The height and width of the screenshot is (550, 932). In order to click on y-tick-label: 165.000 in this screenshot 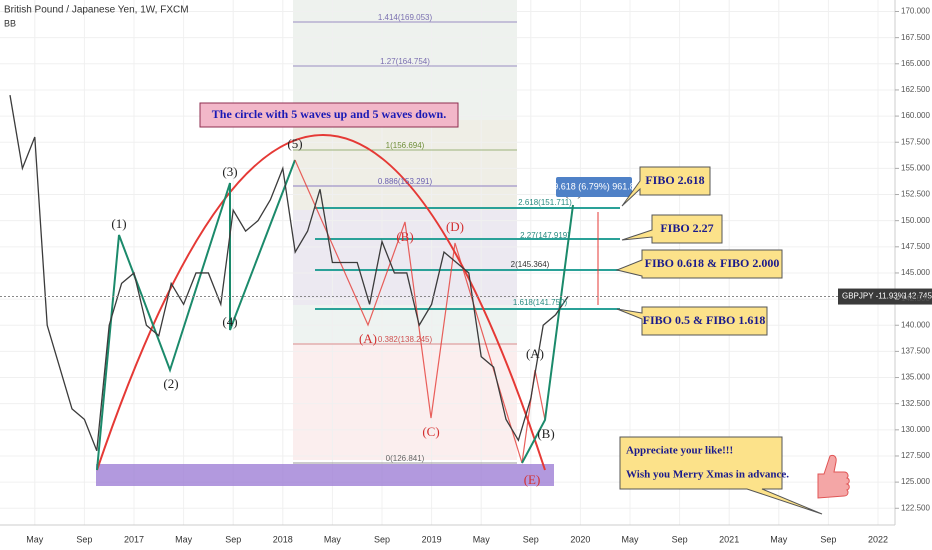, I will do `click(915, 63)`.